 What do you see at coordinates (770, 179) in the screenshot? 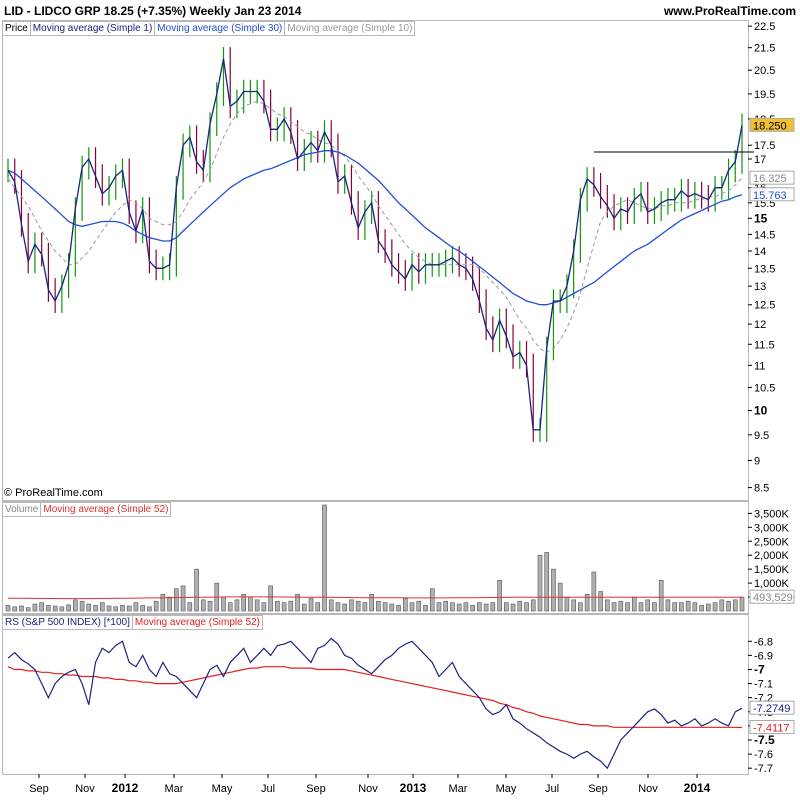
I see `ma10-flag: 16.325` at bounding box center [770, 179].